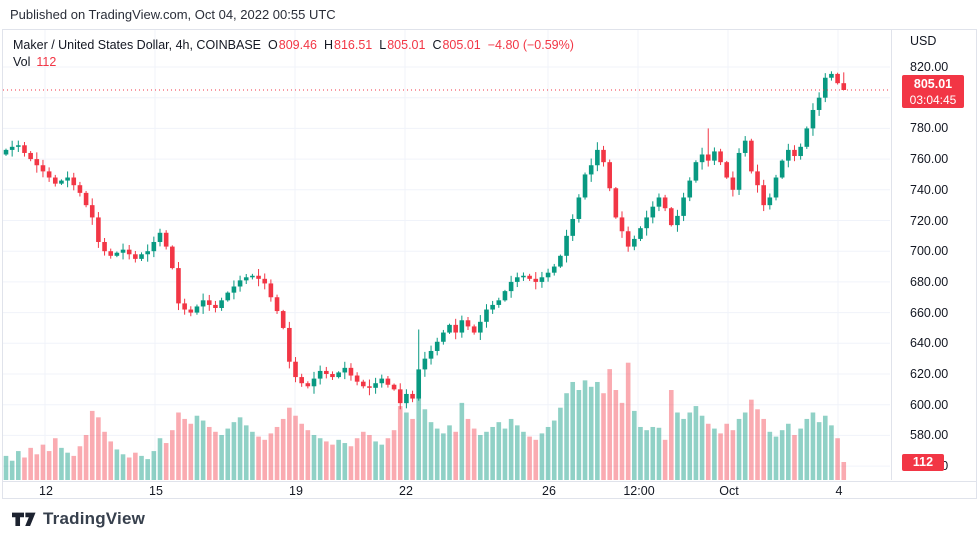 The image size is (979, 538). What do you see at coordinates (929, 67) in the screenshot?
I see `price-tick-label: 820.00` at bounding box center [929, 67].